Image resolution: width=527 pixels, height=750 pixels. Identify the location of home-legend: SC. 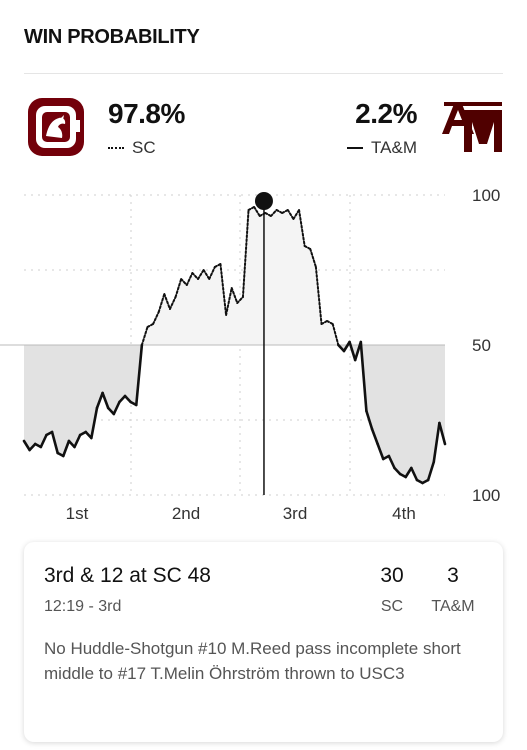
(132, 148).